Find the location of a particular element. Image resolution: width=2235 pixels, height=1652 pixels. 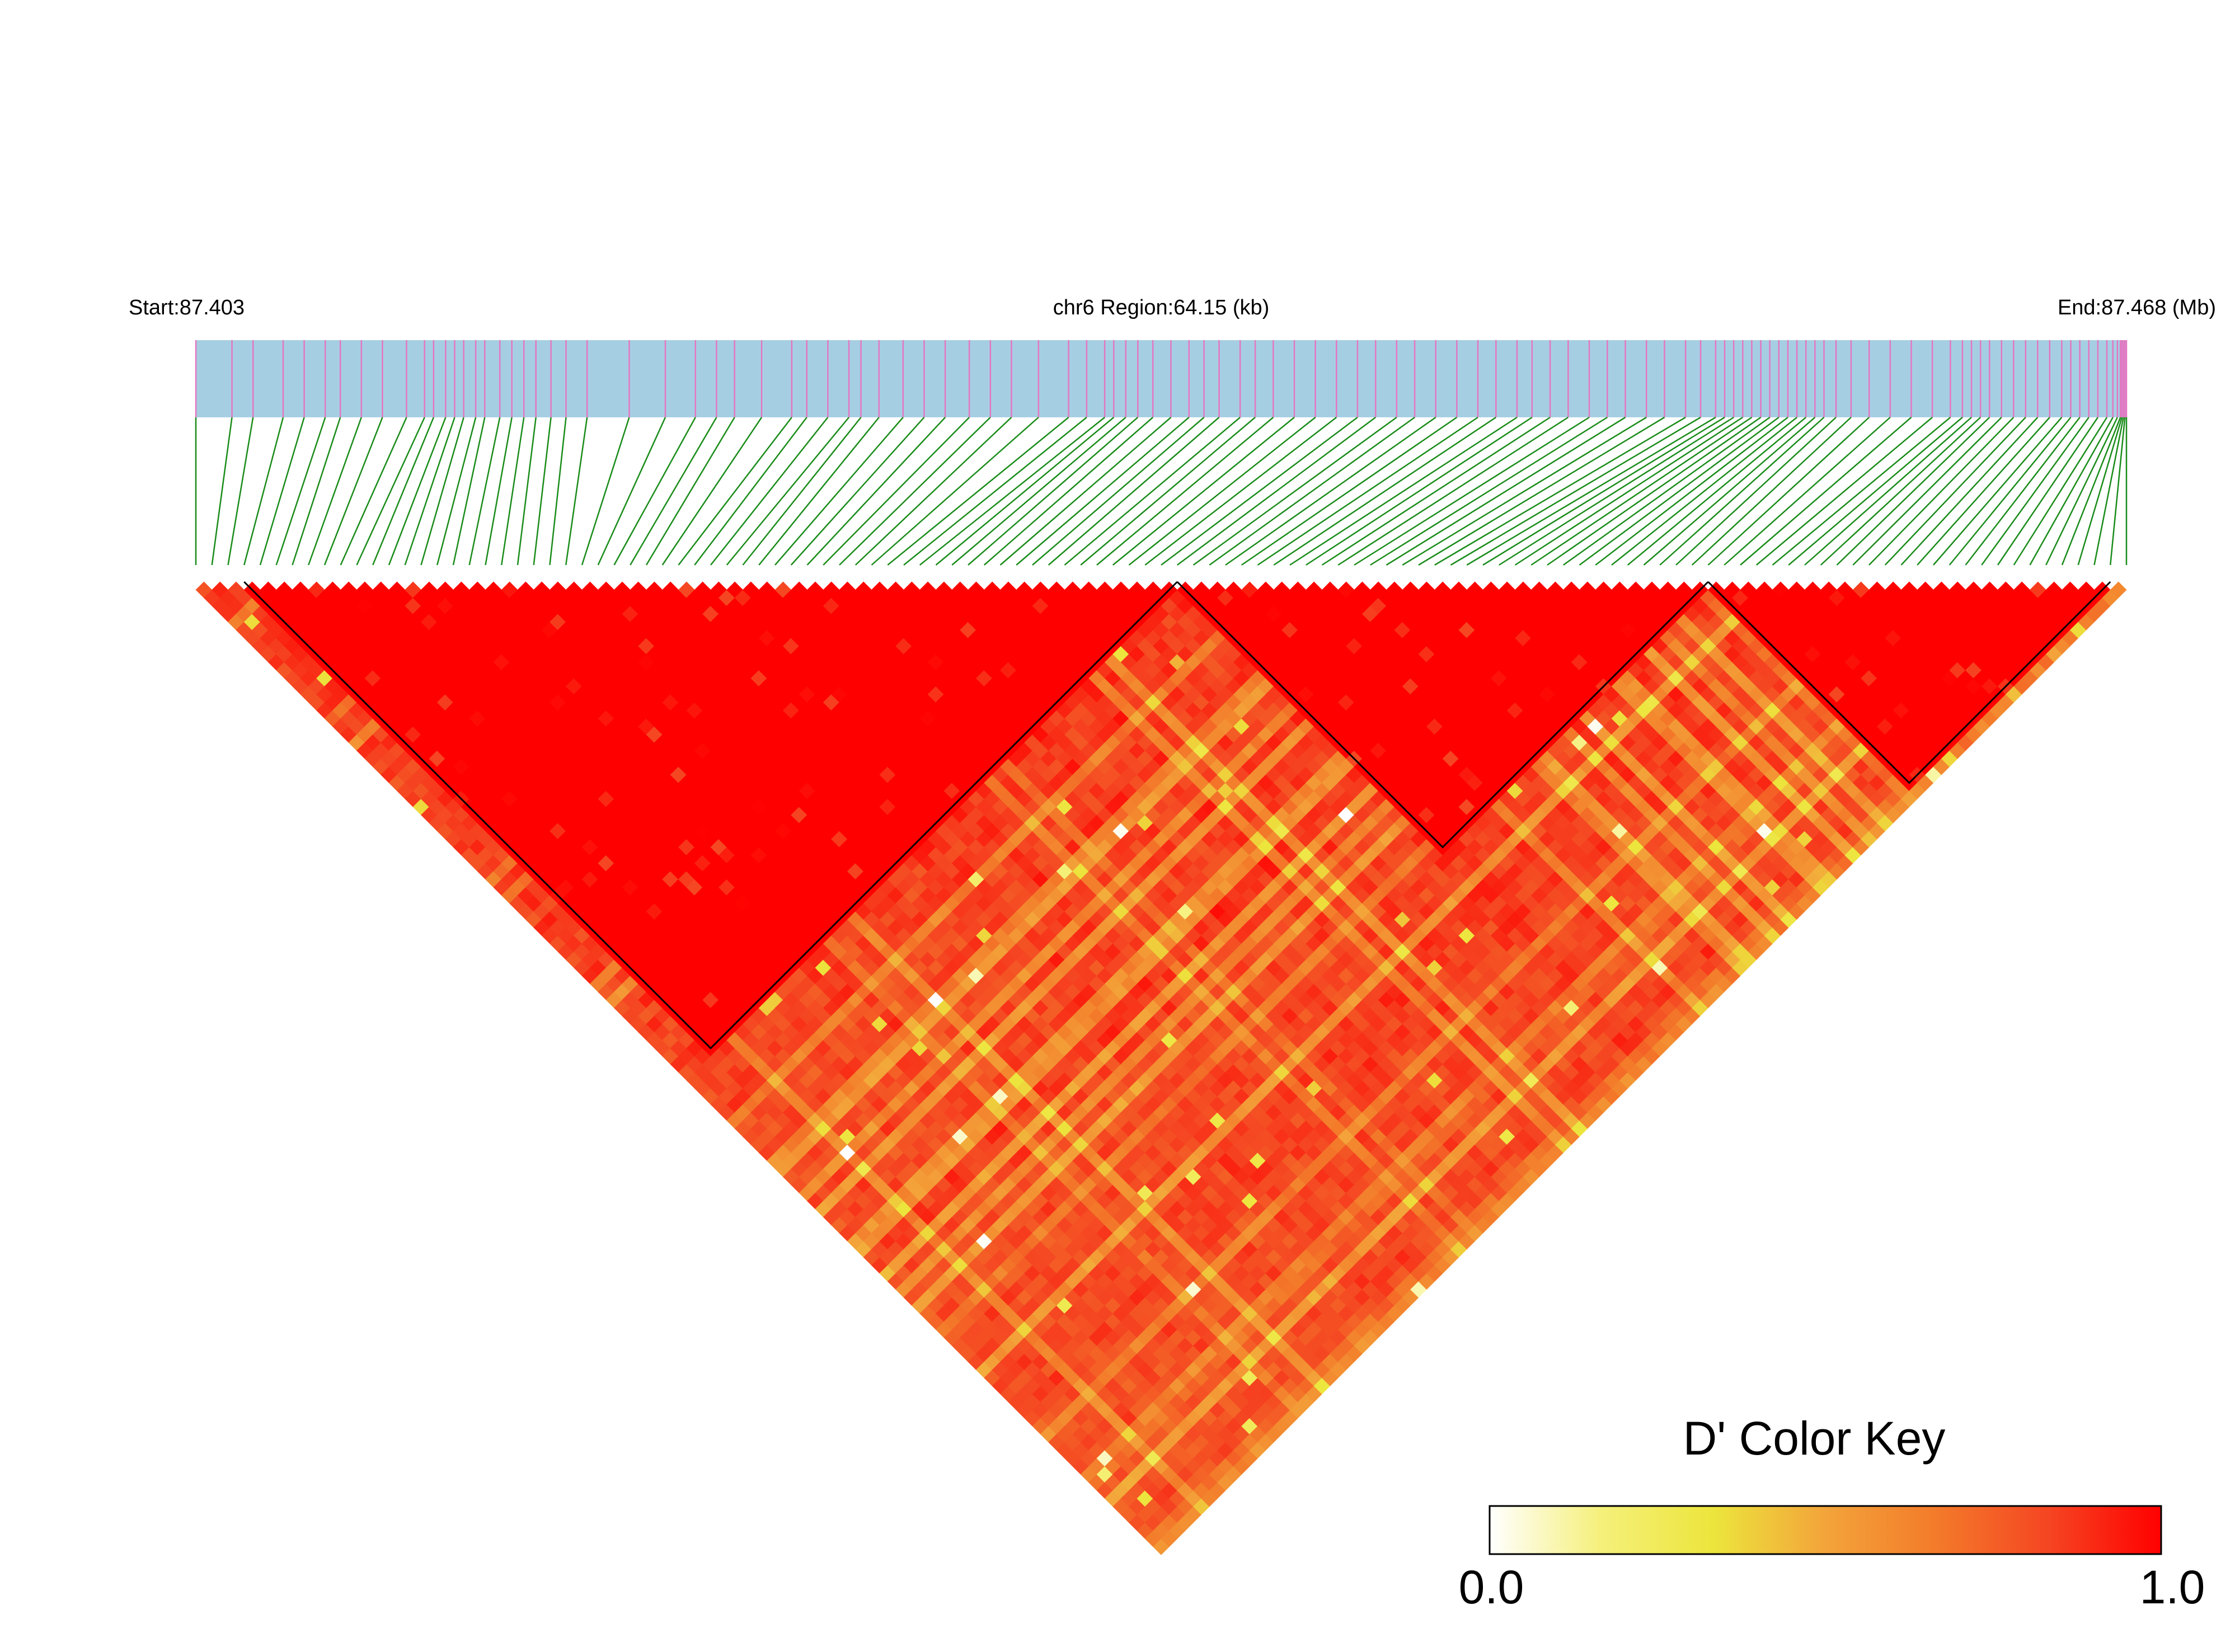

region-label: chr6 Region:64.15 (kb) is located at coordinates (1161, 308).